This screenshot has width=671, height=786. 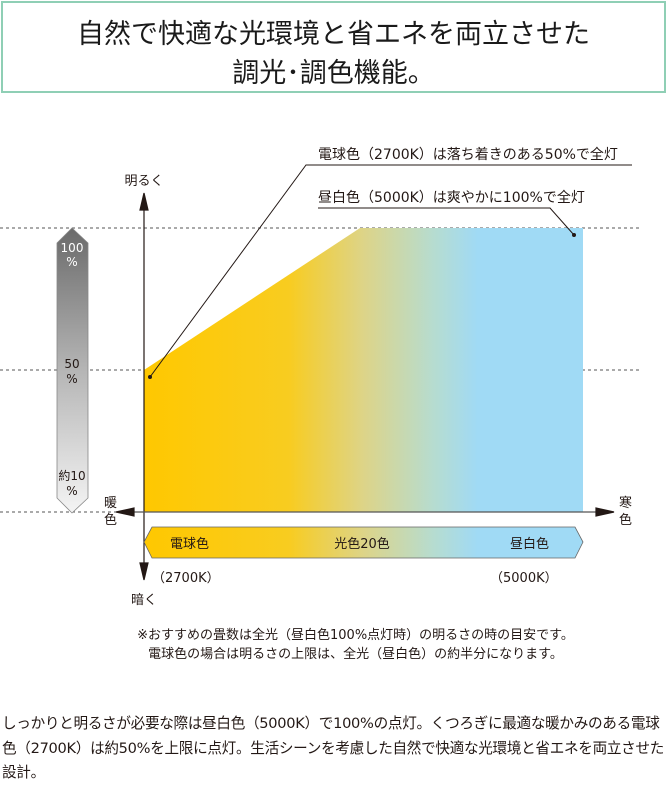 What do you see at coordinates (144, 571) in the screenshot?
I see `arrow-down-icon` at bounding box center [144, 571].